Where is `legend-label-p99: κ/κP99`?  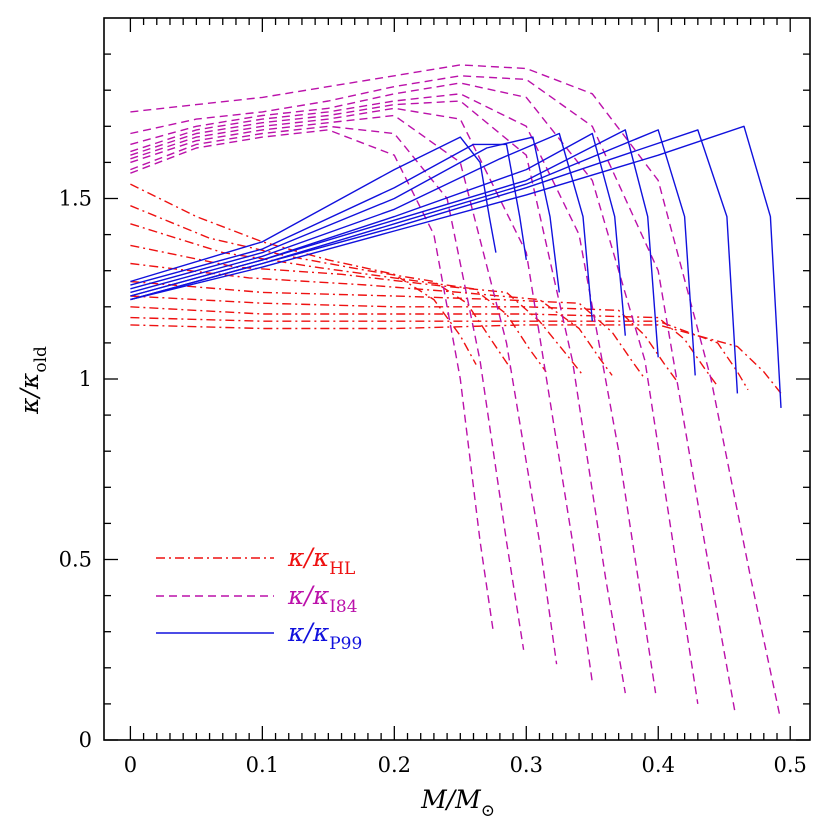
legend-label-p99: κ/κP99 is located at coordinates (324, 636).